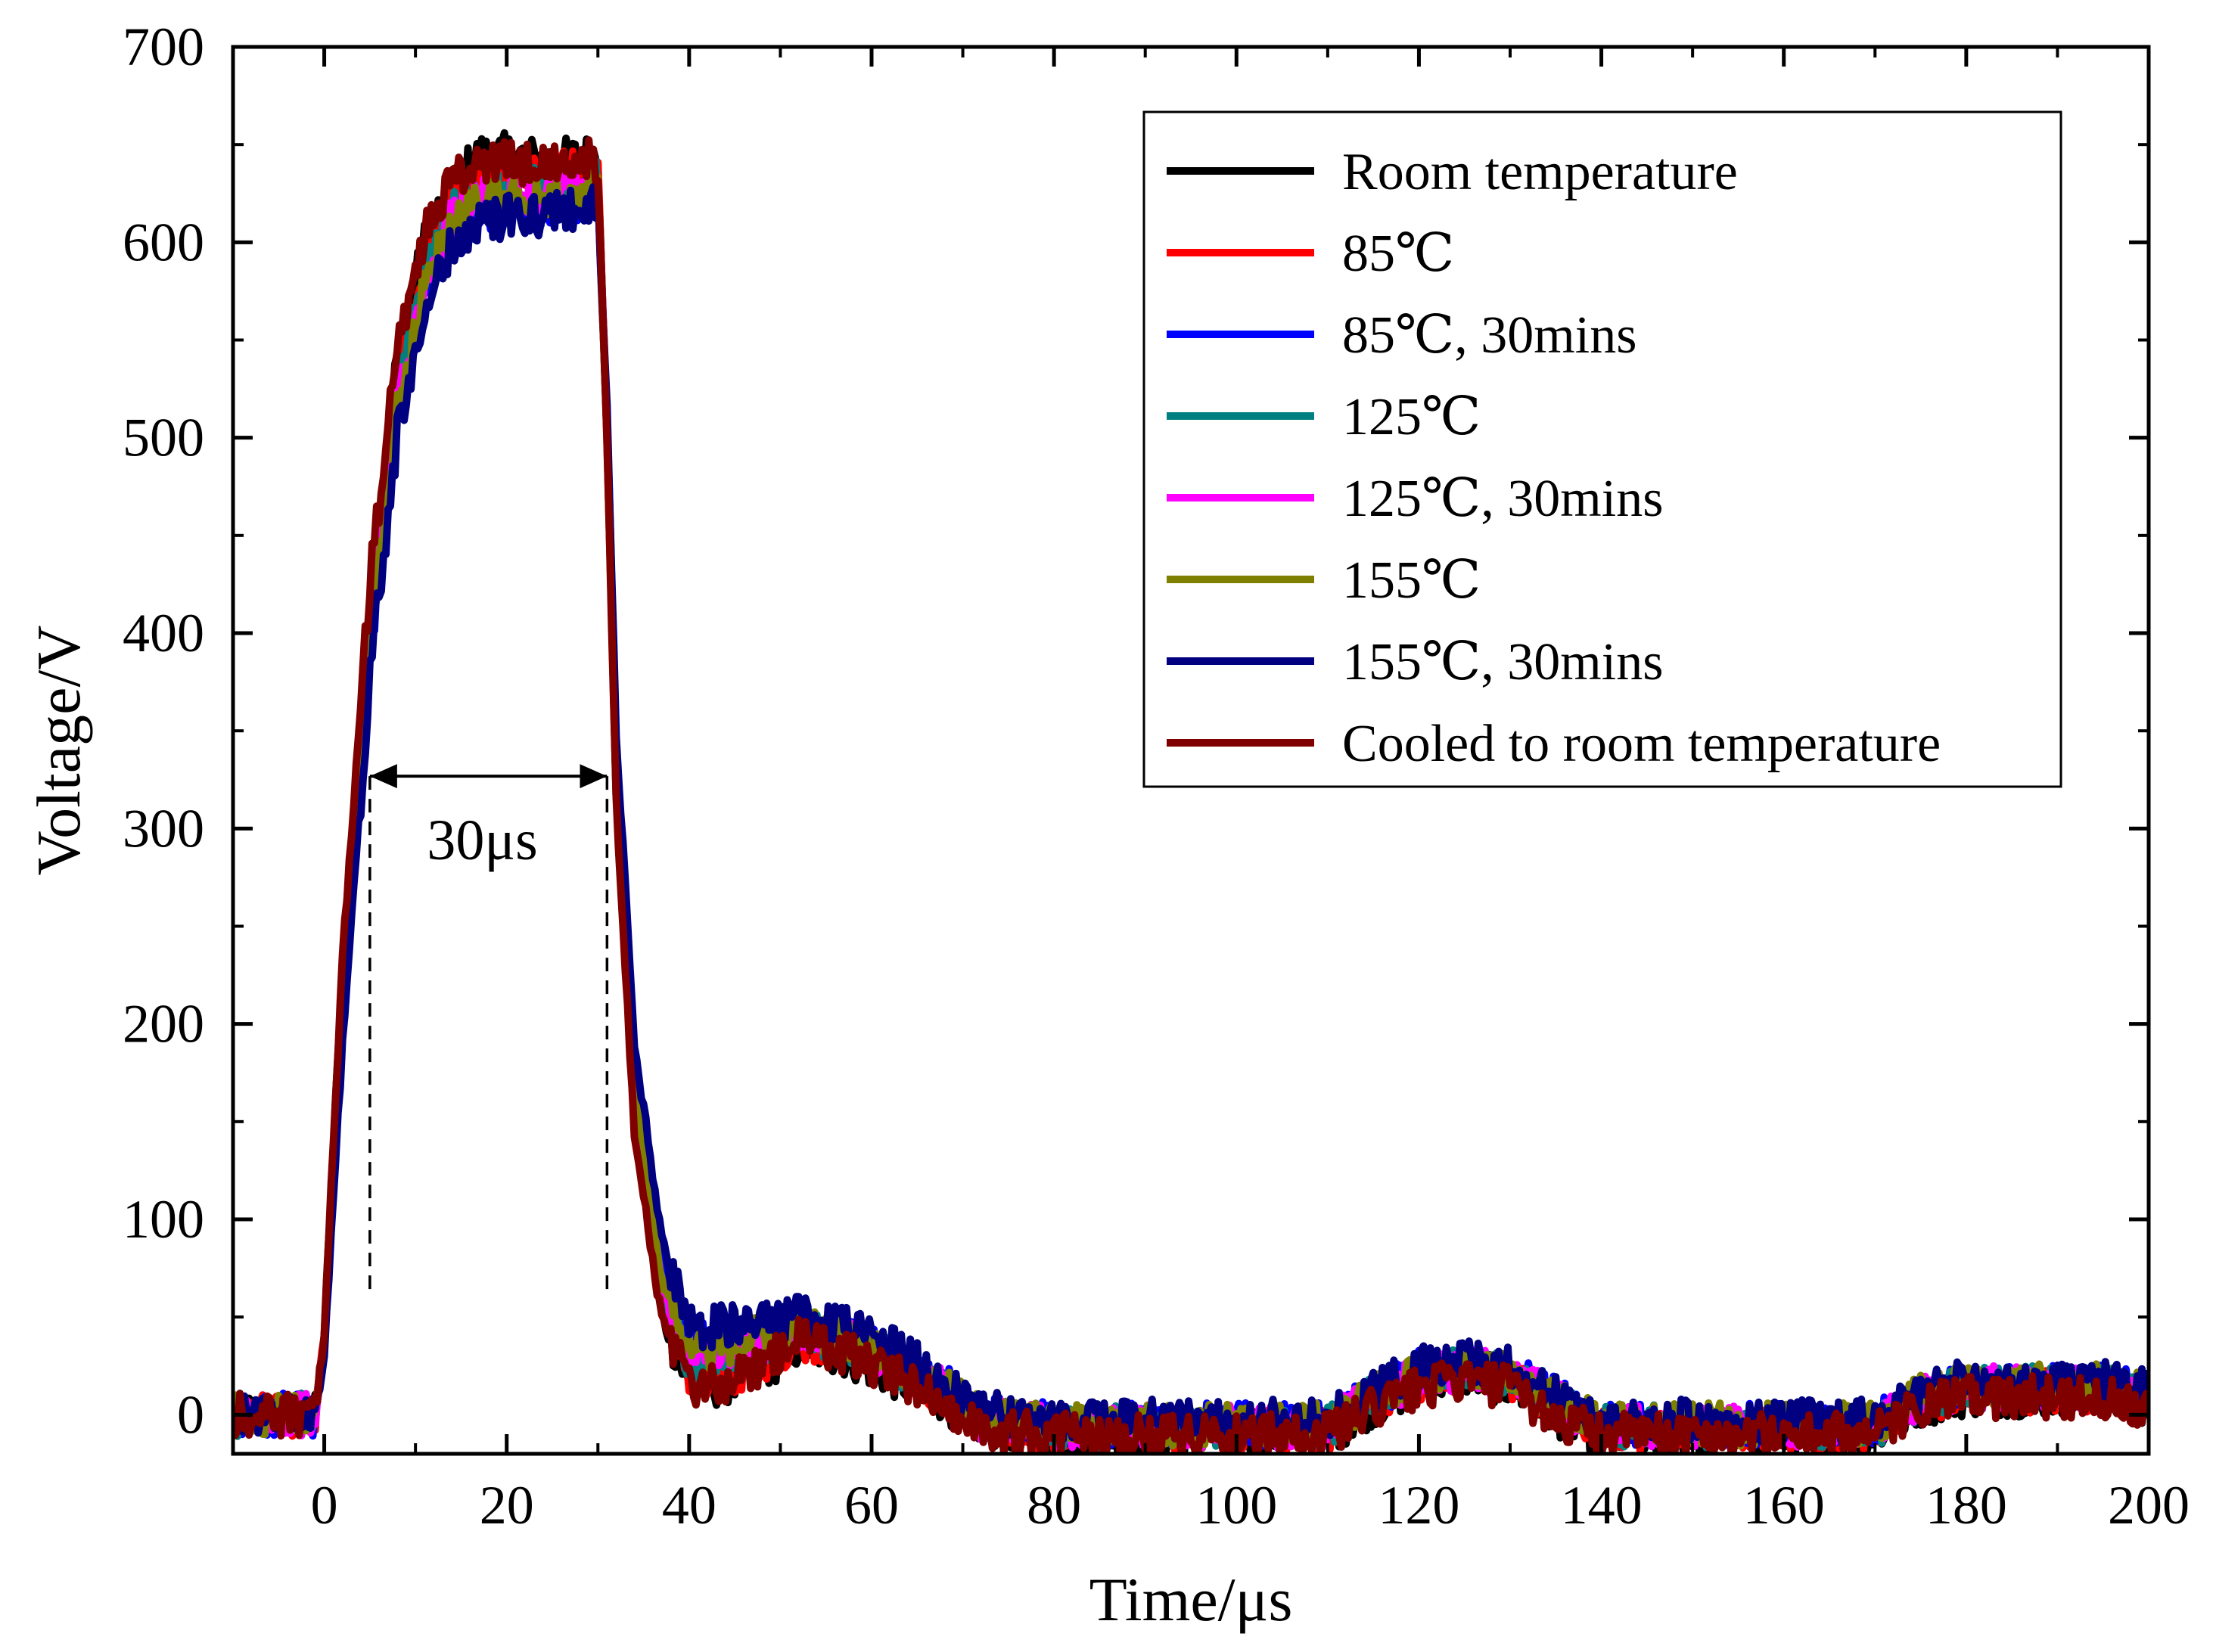 The height and width of the screenshot is (1652, 2213). Describe the element at coordinates (1502, 499) in the screenshot. I see `legend-label-125c-30mins: 125℃, 30mins` at that location.